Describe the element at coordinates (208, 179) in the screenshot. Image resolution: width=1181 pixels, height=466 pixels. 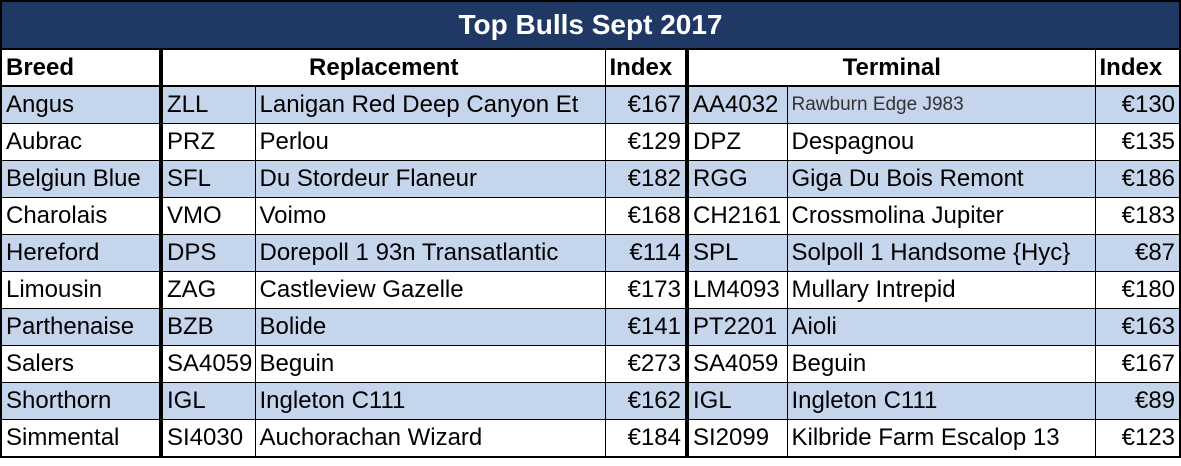
I see `cell-replacement-code: SFL` at that location.